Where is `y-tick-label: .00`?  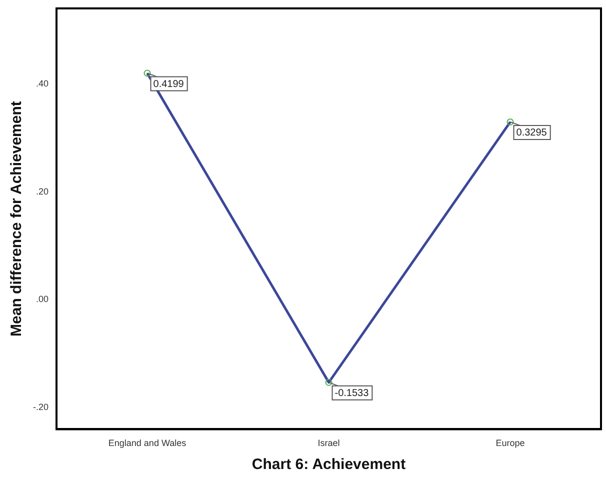 y-tick-label: .00 is located at coordinates (42, 299).